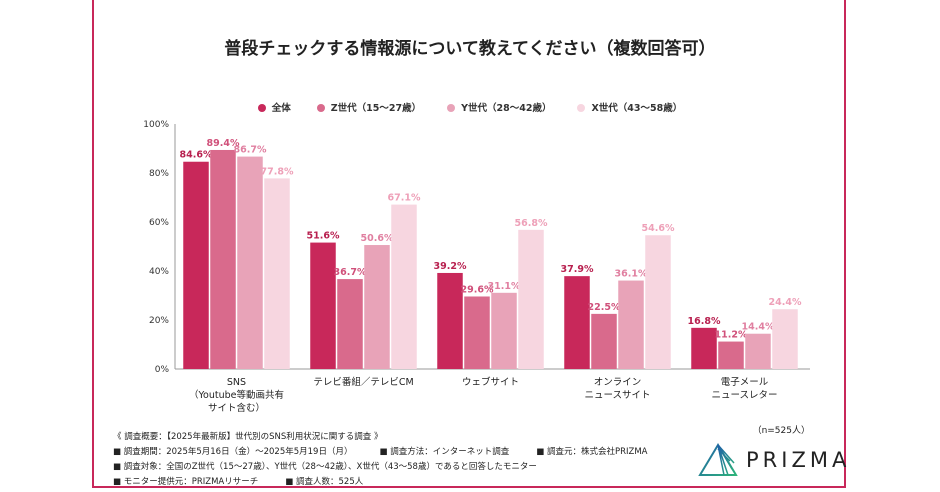 This screenshot has width=940, height=492. Describe the element at coordinates (798, 460) in the screenshot. I see `logo-text: PRIZMA` at that location.